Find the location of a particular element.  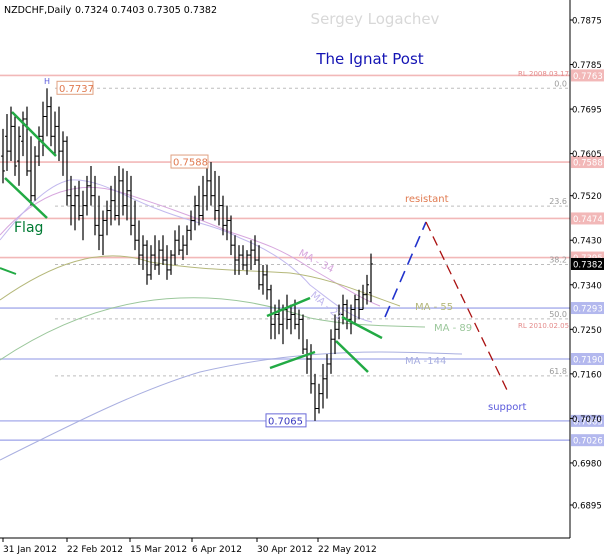

ma-89-label: MA - 89 is located at coordinates (453, 328).